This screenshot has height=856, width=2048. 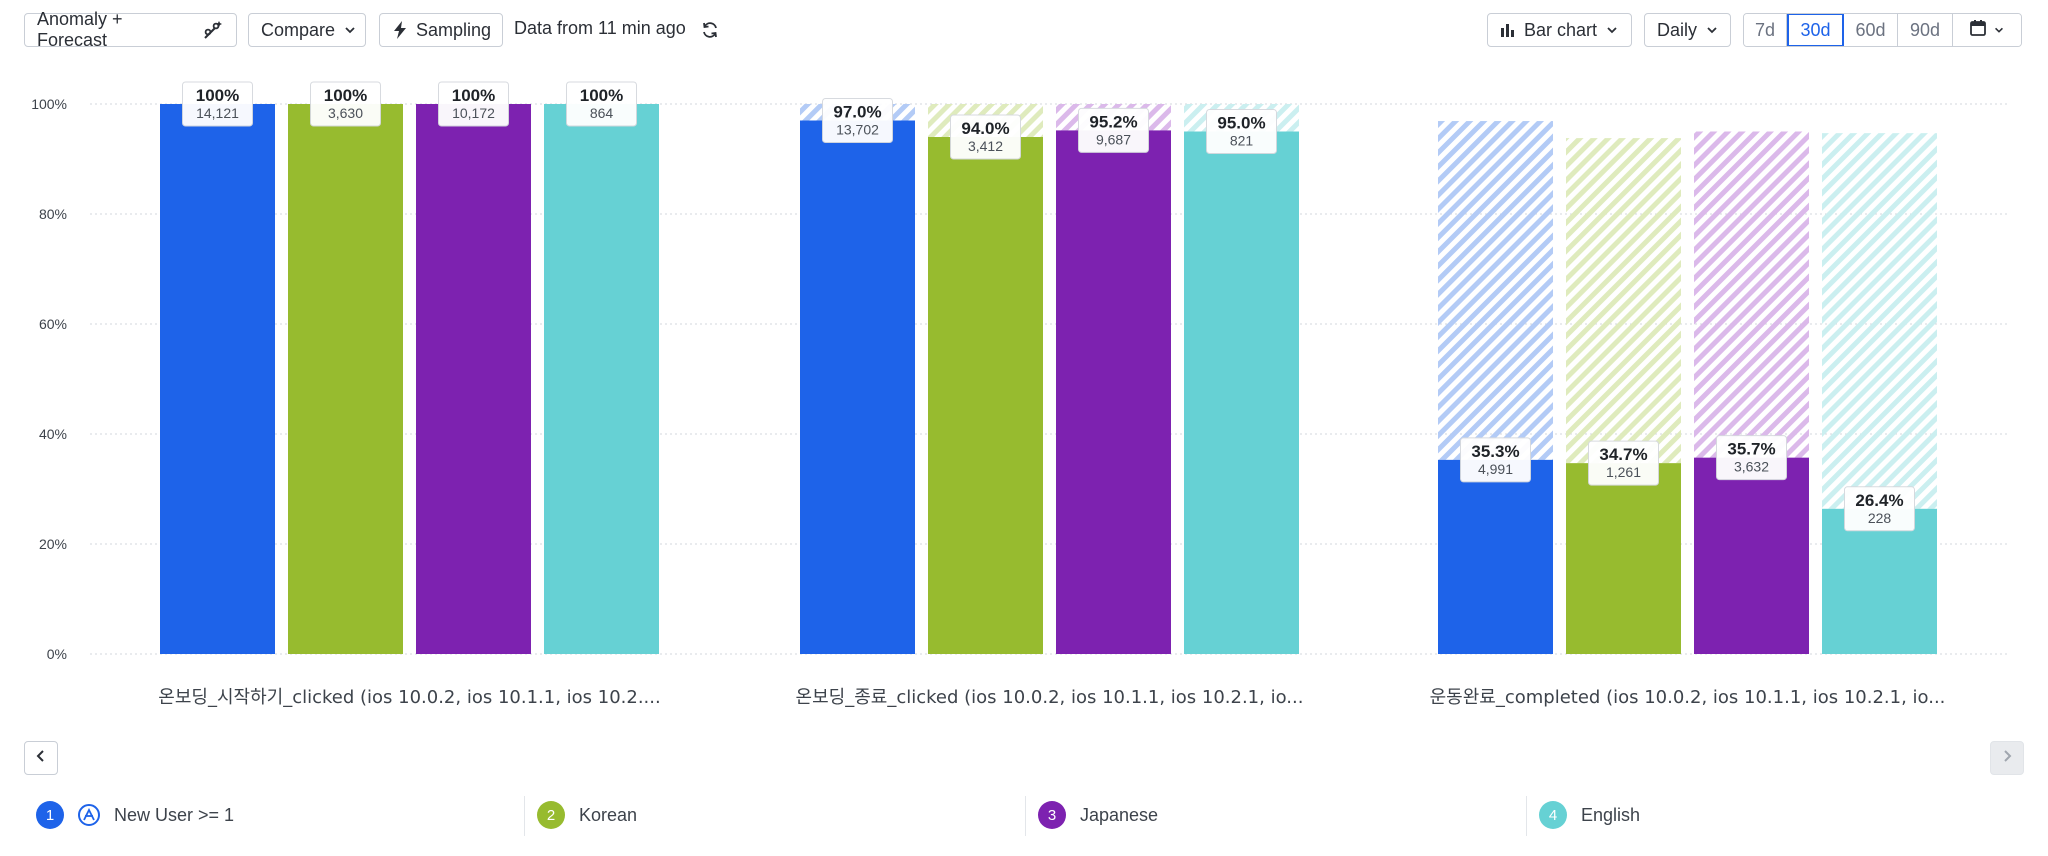 What do you see at coordinates (49, 104) in the screenshot?
I see `y-tick-label: 100%` at bounding box center [49, 104].